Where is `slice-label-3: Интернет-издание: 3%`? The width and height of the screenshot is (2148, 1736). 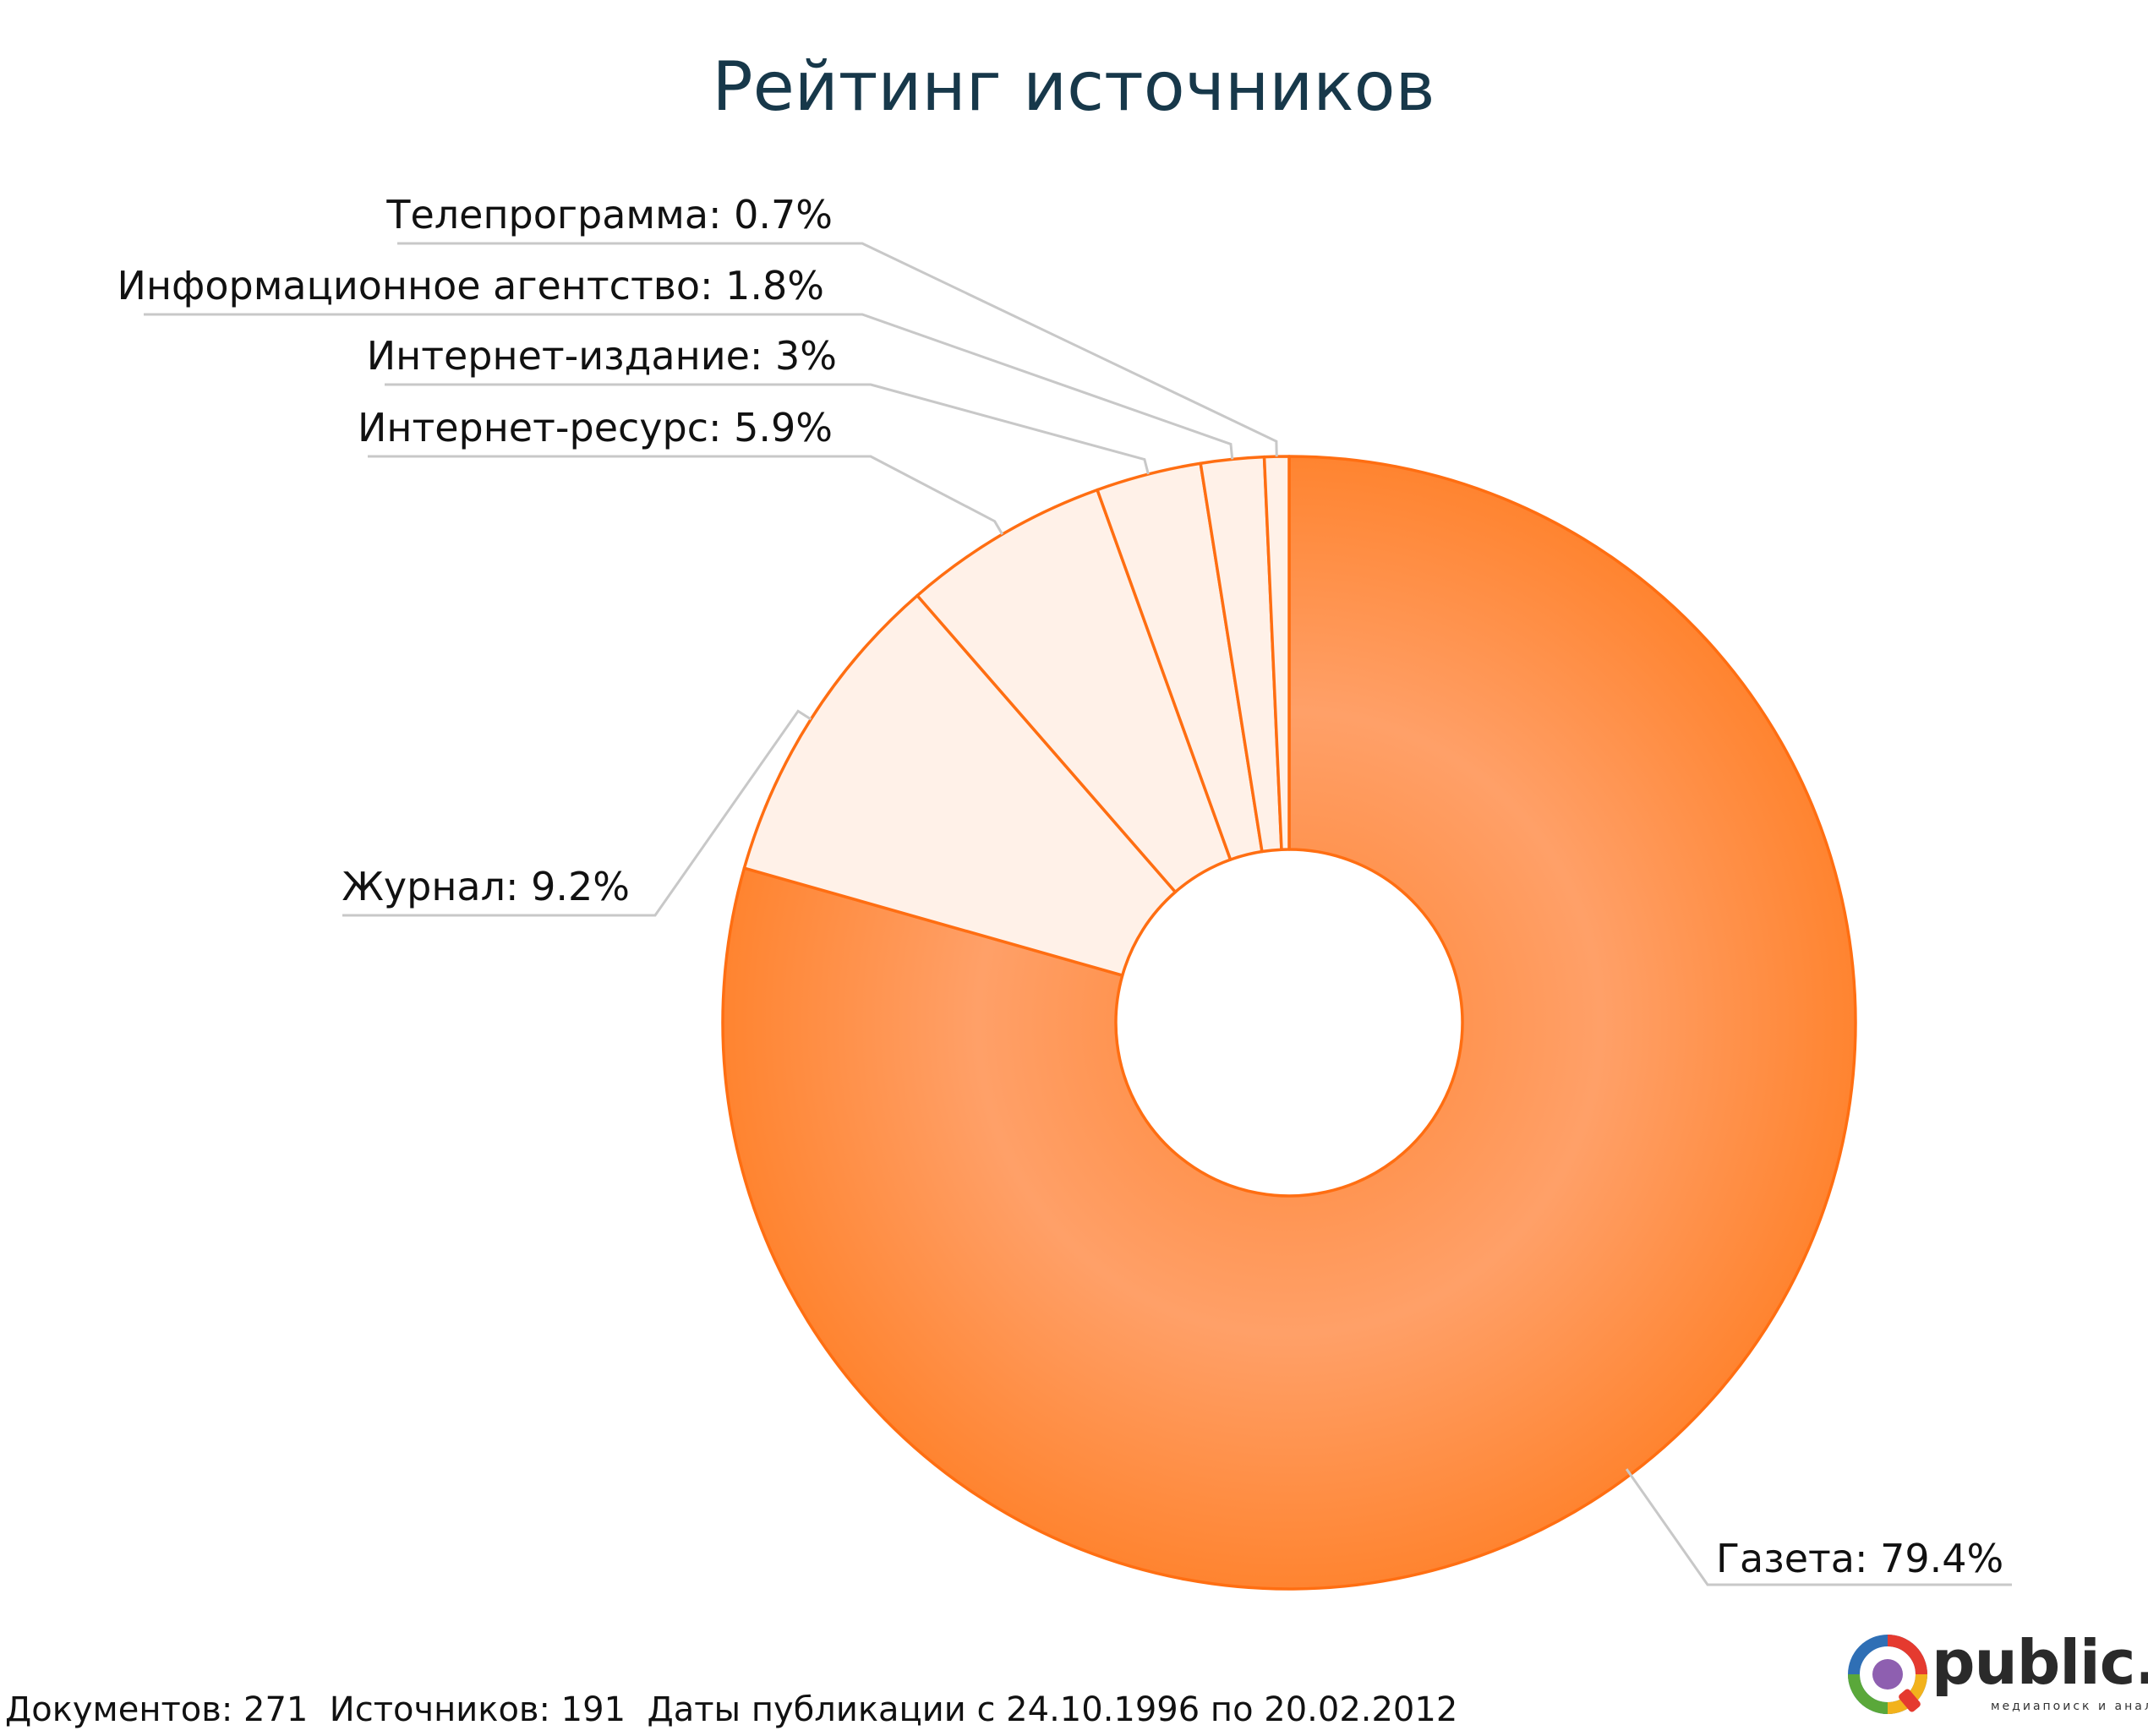
slice-label-3: Интернет-издание: 3% is located at coordinates (602, 356).